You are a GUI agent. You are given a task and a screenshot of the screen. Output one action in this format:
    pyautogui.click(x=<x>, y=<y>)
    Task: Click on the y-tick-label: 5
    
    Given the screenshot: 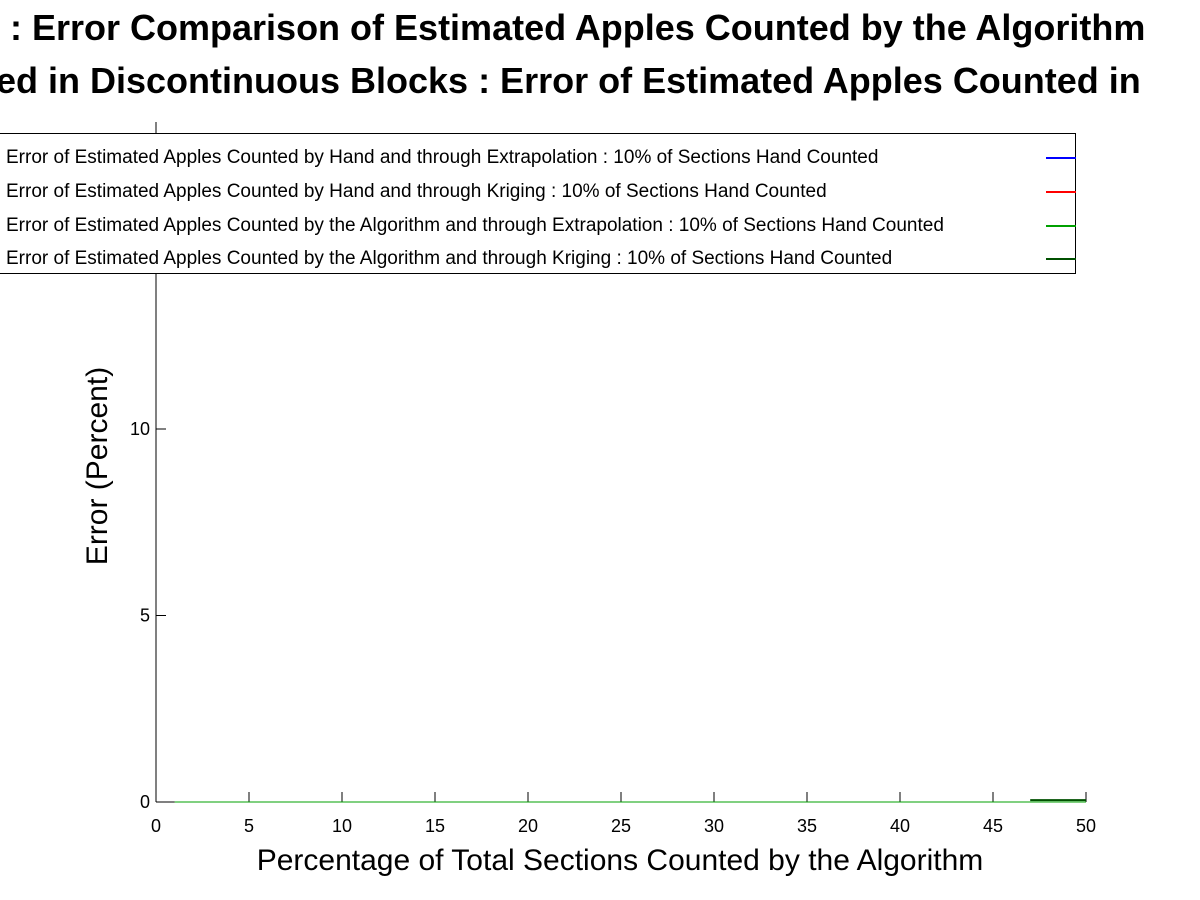 What is the action you would take?
    pyautogui.click(x=145, y=616)
    